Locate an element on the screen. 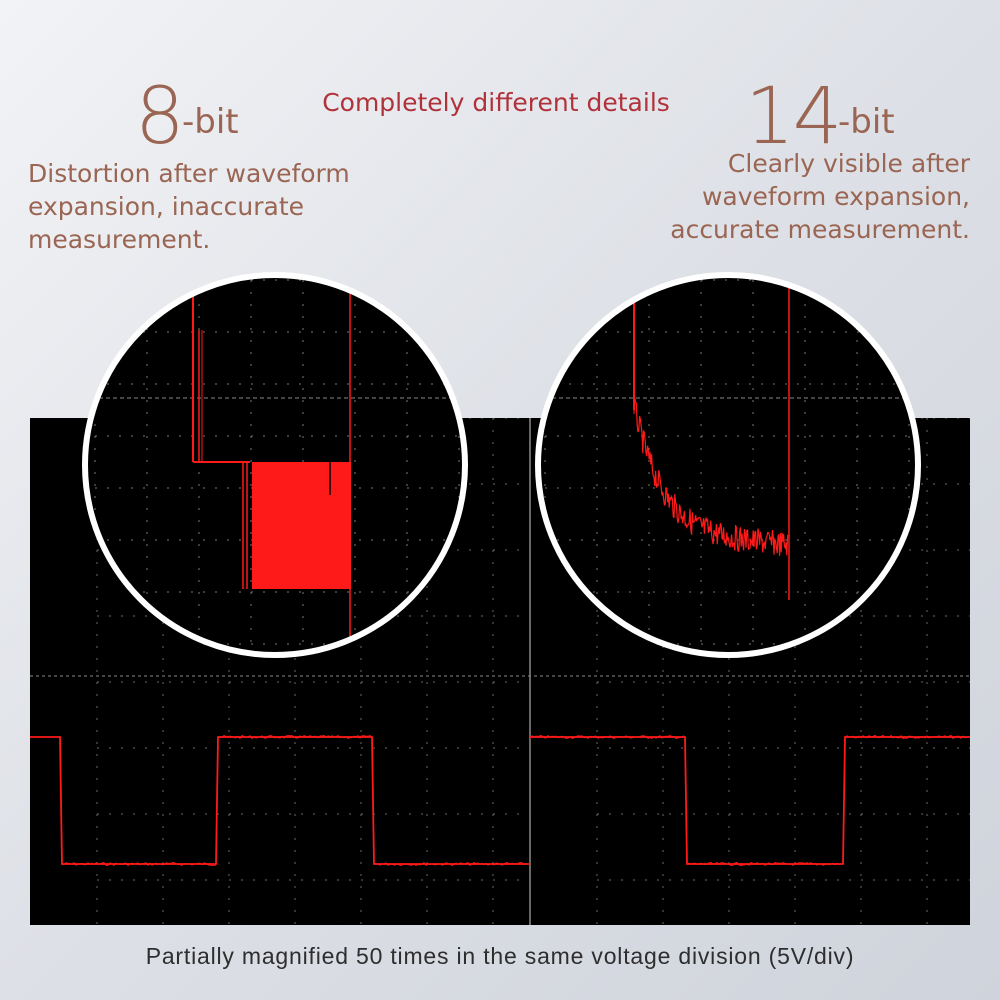 Image resolution: width=1000 pixels, height=1000 pixels. right-description-line: waveform expansion, is located at coordinates (835, 196).